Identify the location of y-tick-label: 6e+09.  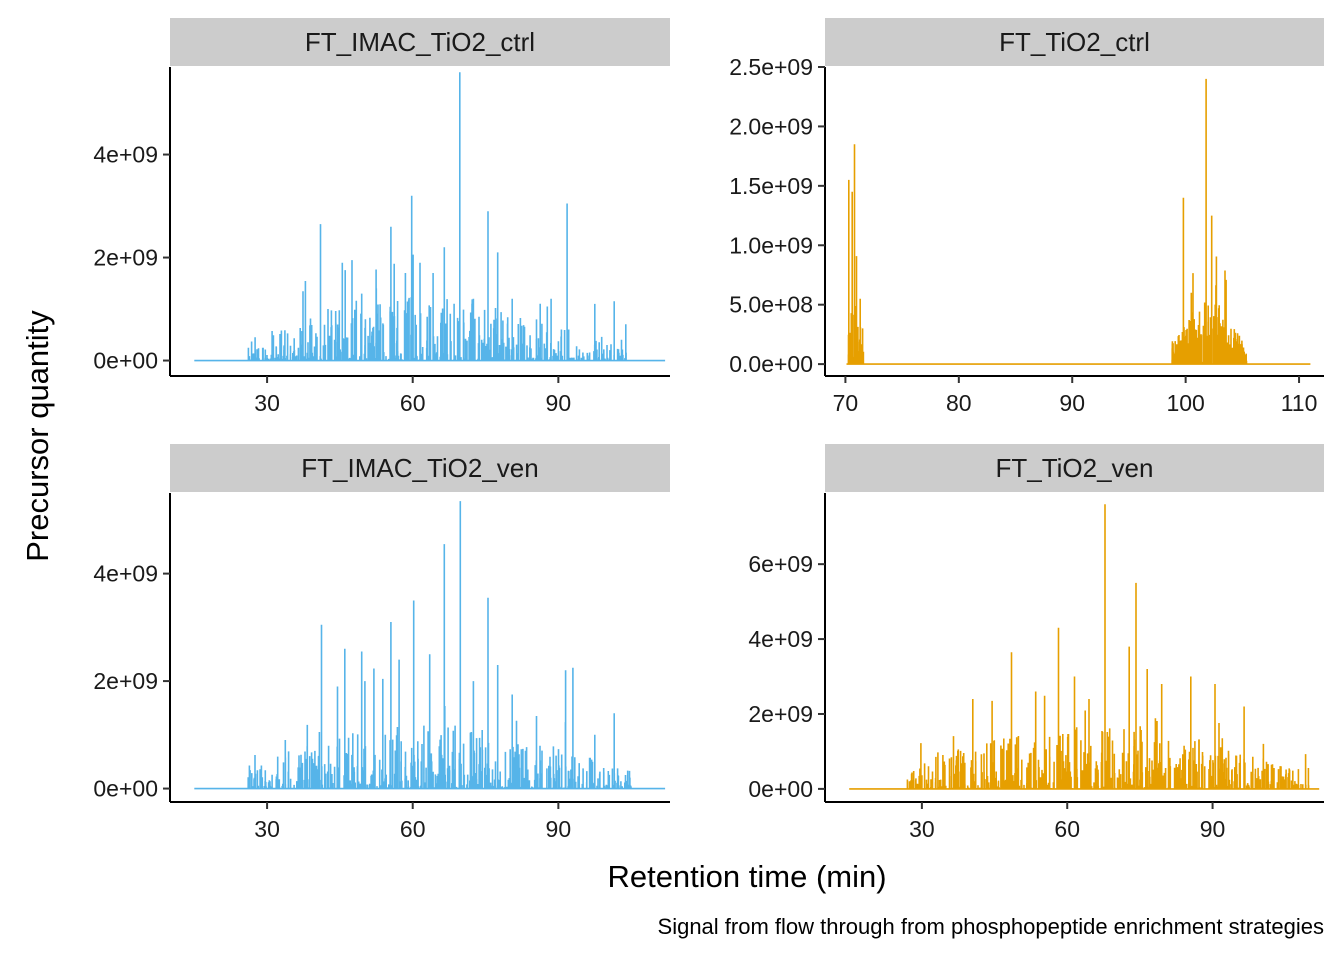
(780, 564).